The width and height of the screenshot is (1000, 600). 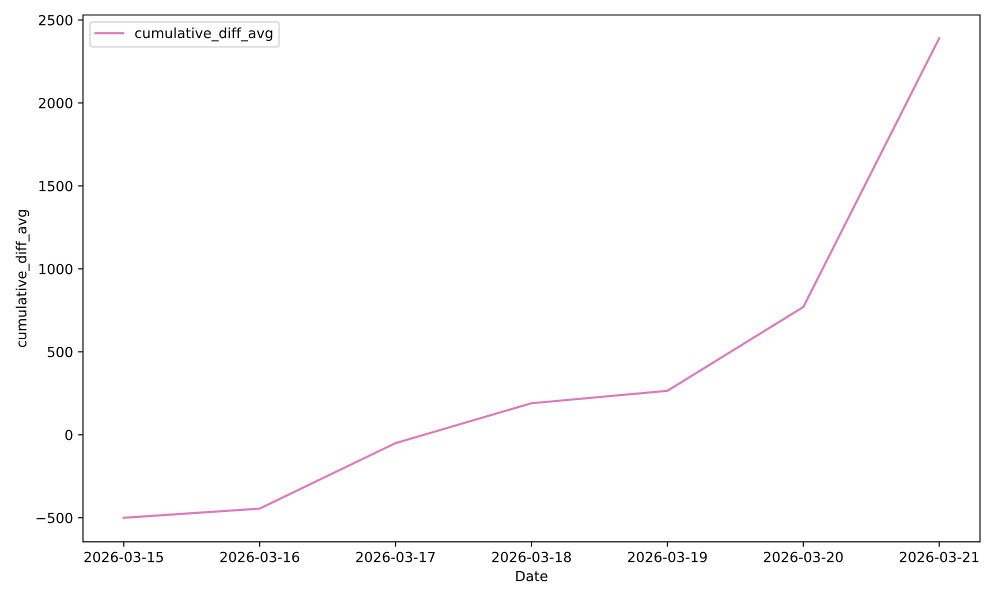 I want to click on y-axis-title: cumulative_diff_avg, so click(x=23, y=279).